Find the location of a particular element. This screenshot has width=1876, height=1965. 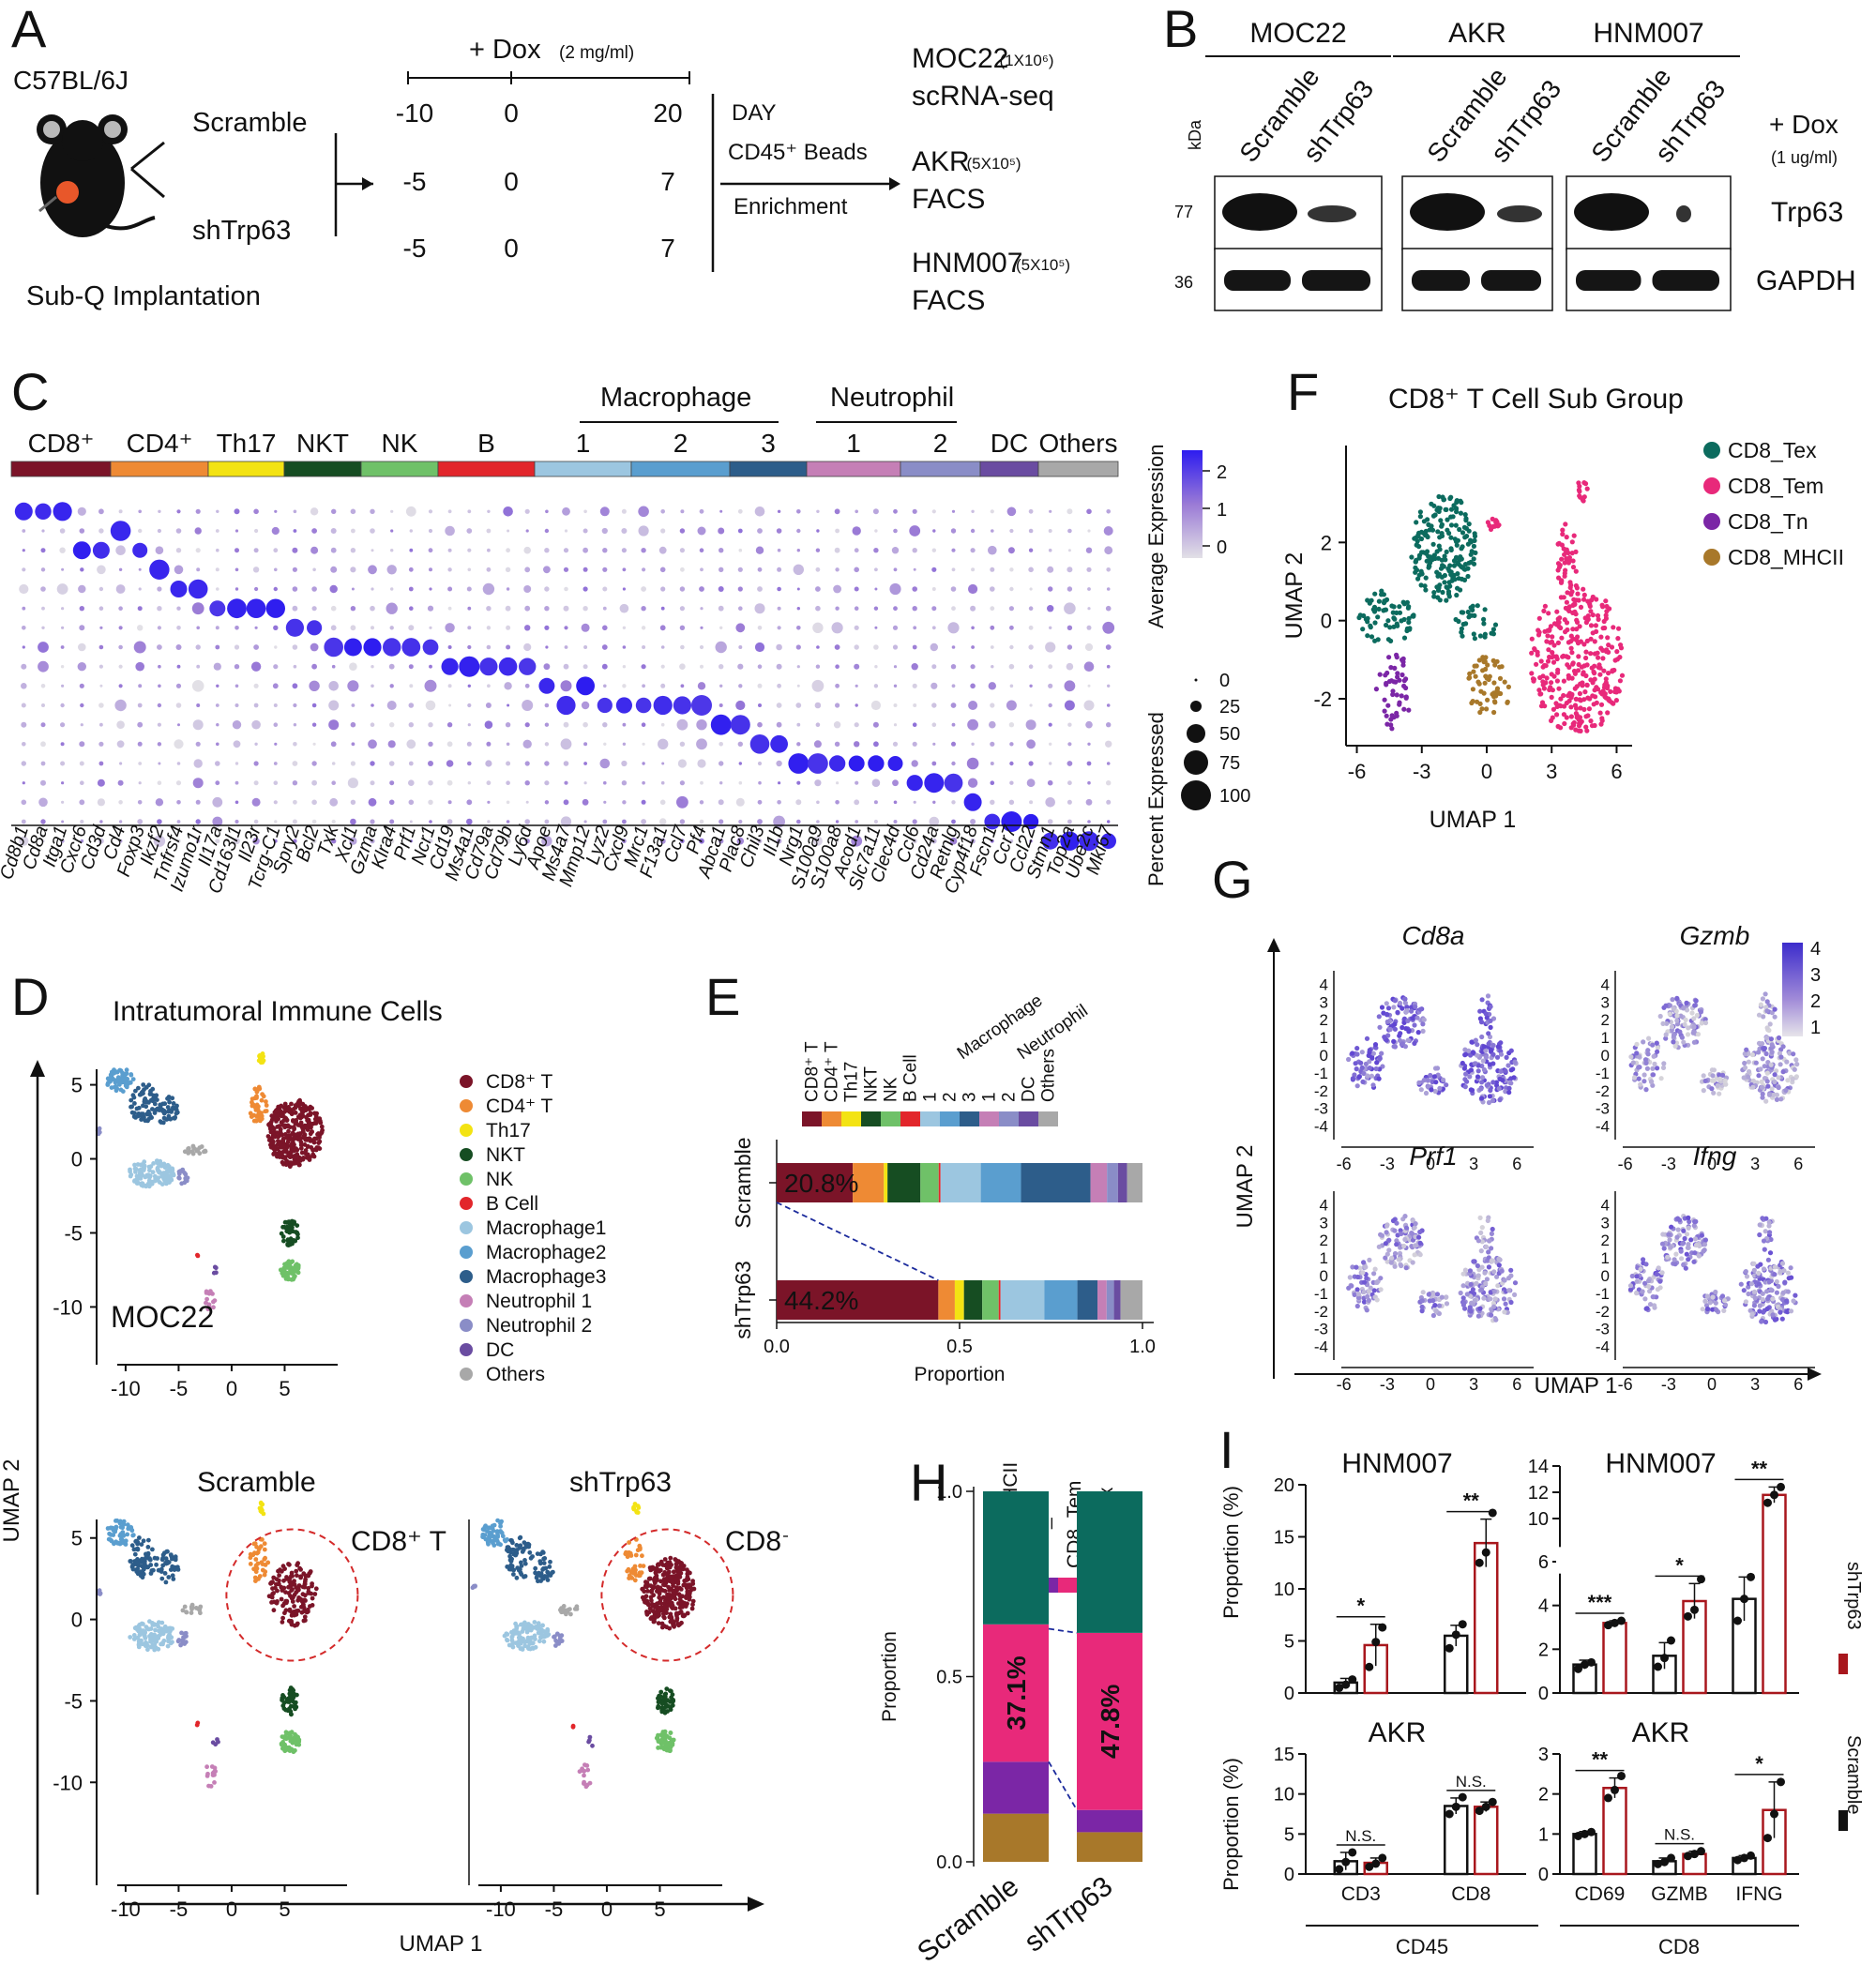

e-category-label: shTrp63 is located at coordinates (743, 1300).